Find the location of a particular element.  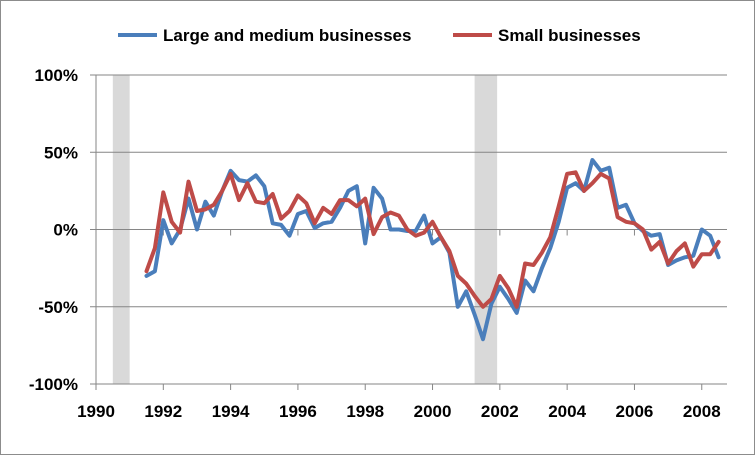

x-tick-label: 1996 is located at coordinates (298, 411).